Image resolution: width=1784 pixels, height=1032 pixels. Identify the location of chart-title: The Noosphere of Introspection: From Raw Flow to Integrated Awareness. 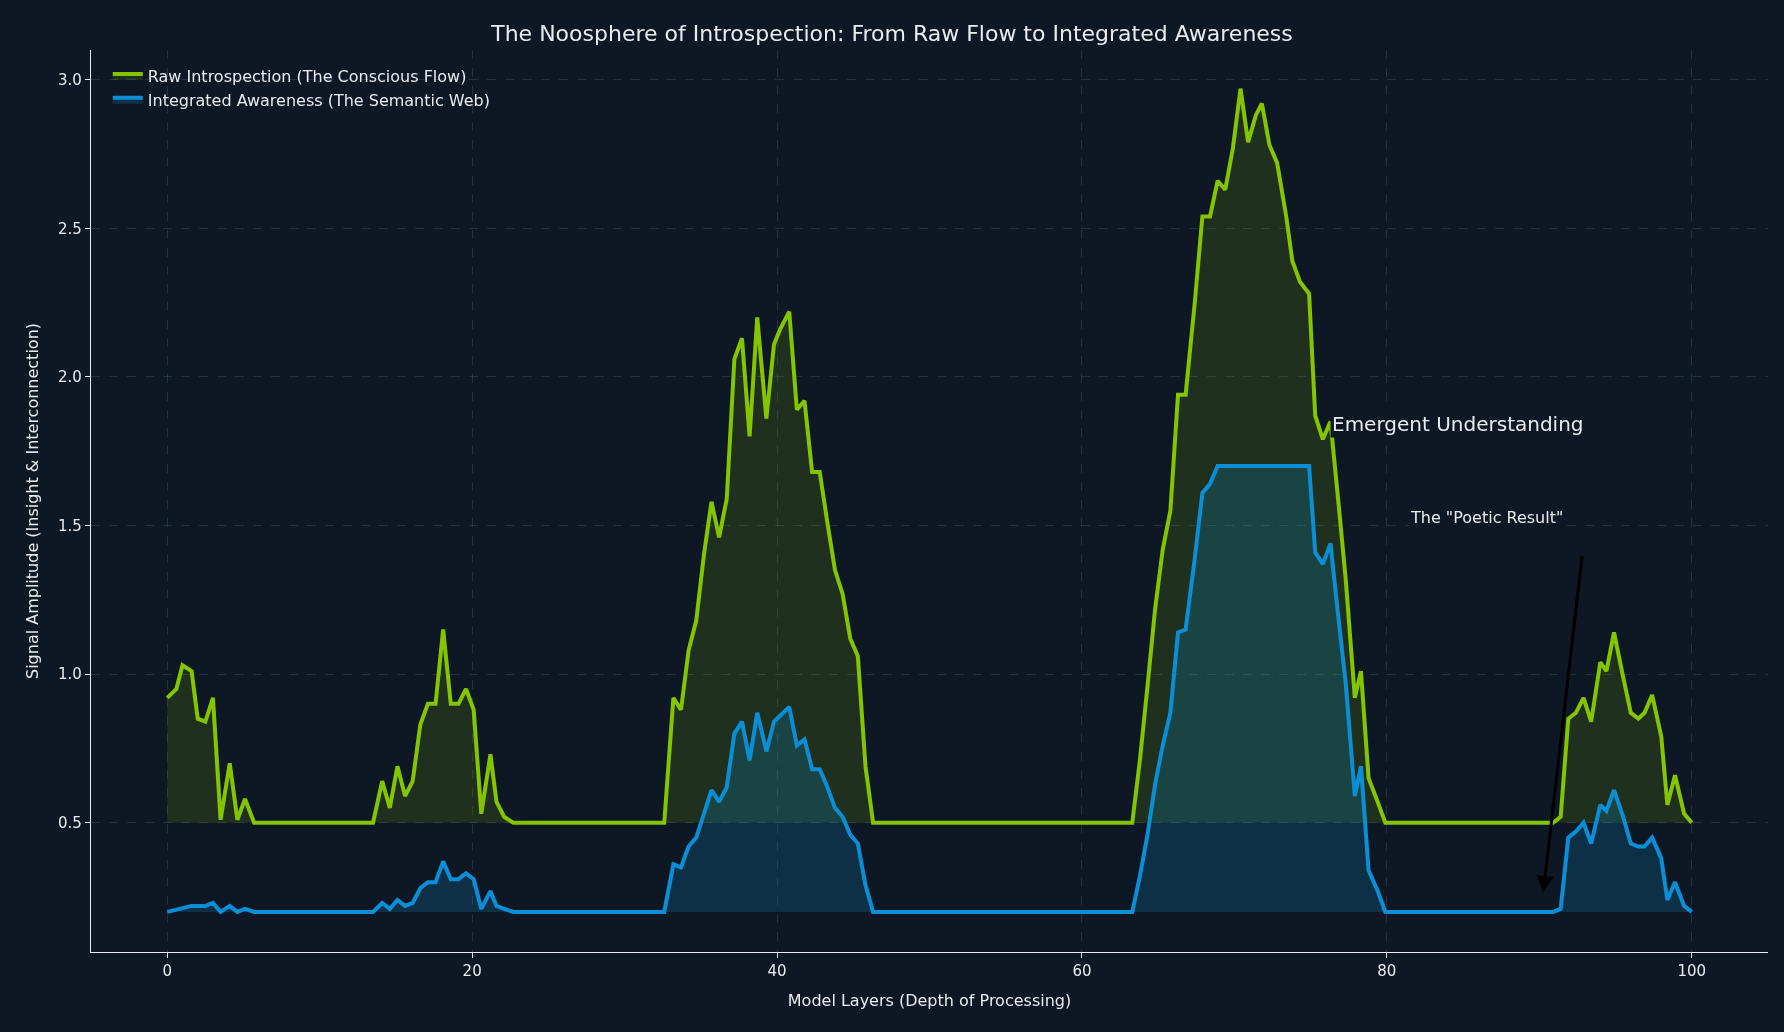
(891, 34).